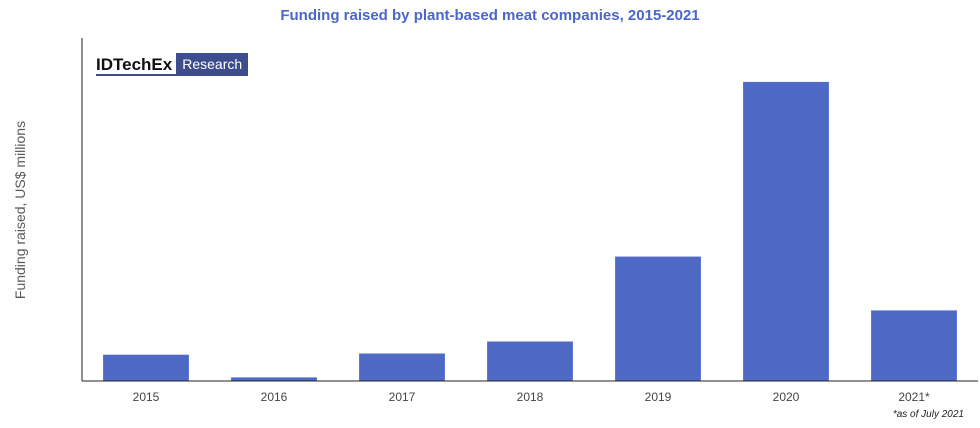 This screenshot has height=428, width=980. I want to click on idtechex-logo: IDTechEx Research, so click(172, 64).